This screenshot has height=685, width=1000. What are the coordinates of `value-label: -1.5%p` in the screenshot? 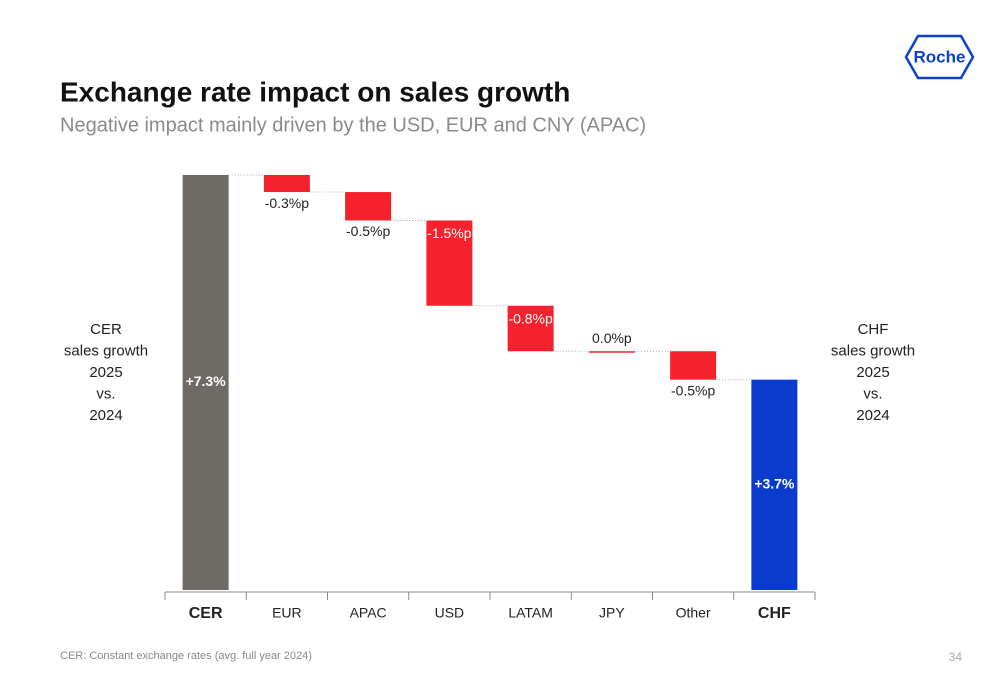 It's located at (449, 233).